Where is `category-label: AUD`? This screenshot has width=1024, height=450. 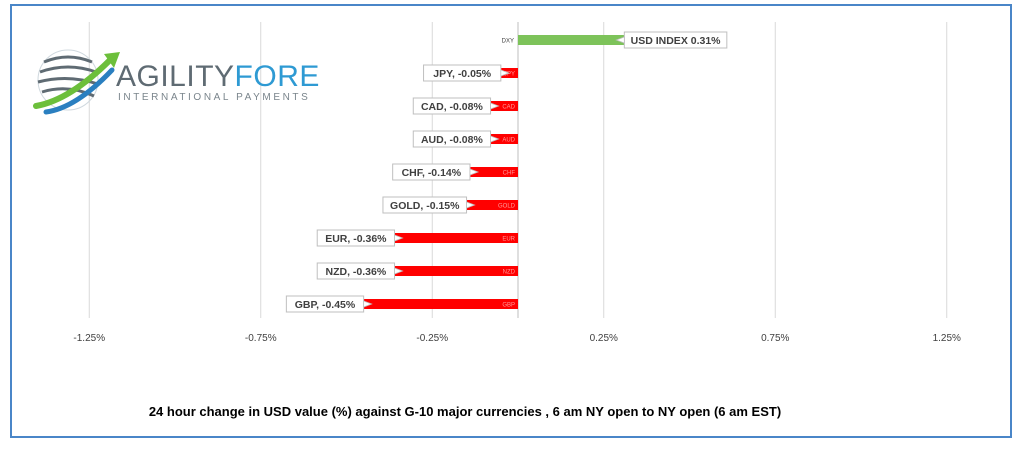
category-label: AUD is located at coordinates (508, 141).